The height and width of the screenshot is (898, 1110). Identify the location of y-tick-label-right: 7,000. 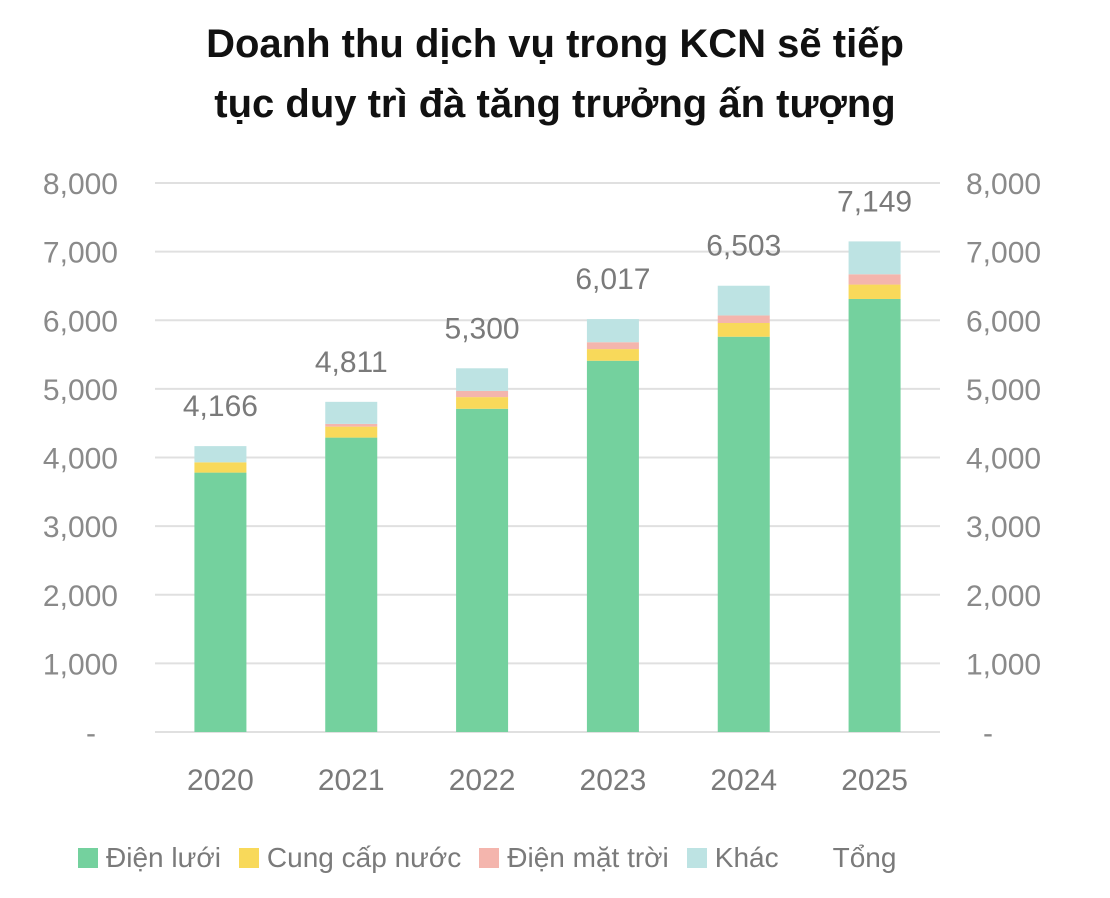
(1003, 253).